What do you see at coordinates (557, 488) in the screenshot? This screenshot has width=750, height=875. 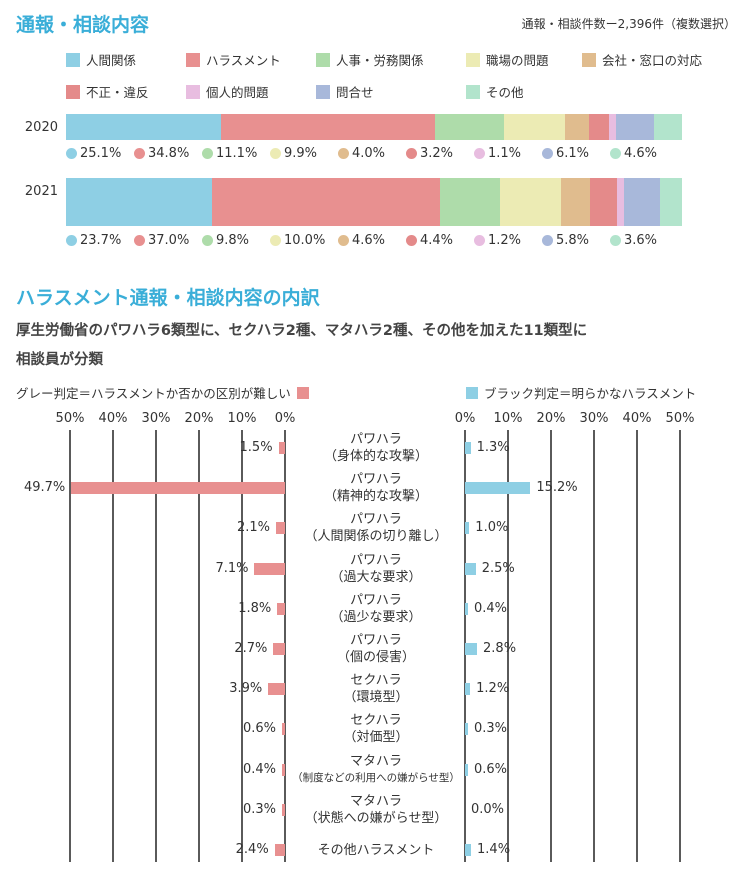 I see `black-judgment-value: 15.2%` at bounding box center [557, 488].